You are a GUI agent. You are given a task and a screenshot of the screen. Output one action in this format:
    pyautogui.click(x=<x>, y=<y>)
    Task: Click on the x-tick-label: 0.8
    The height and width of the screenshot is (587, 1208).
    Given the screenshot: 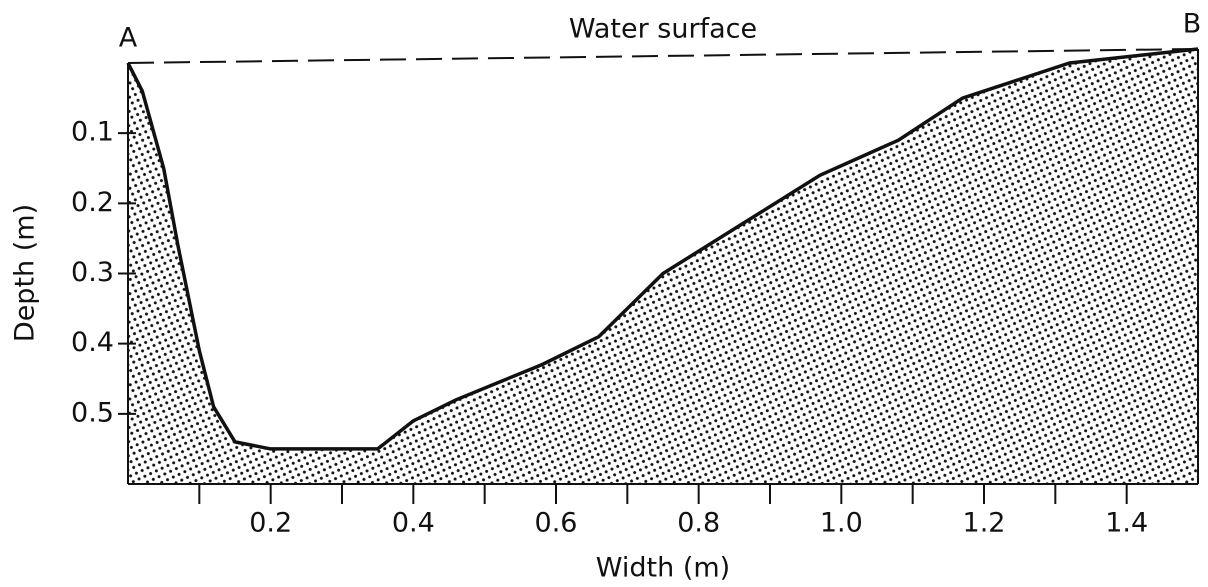 What is the action you would take?
    pyautogui.click(x=698, y=523)
    